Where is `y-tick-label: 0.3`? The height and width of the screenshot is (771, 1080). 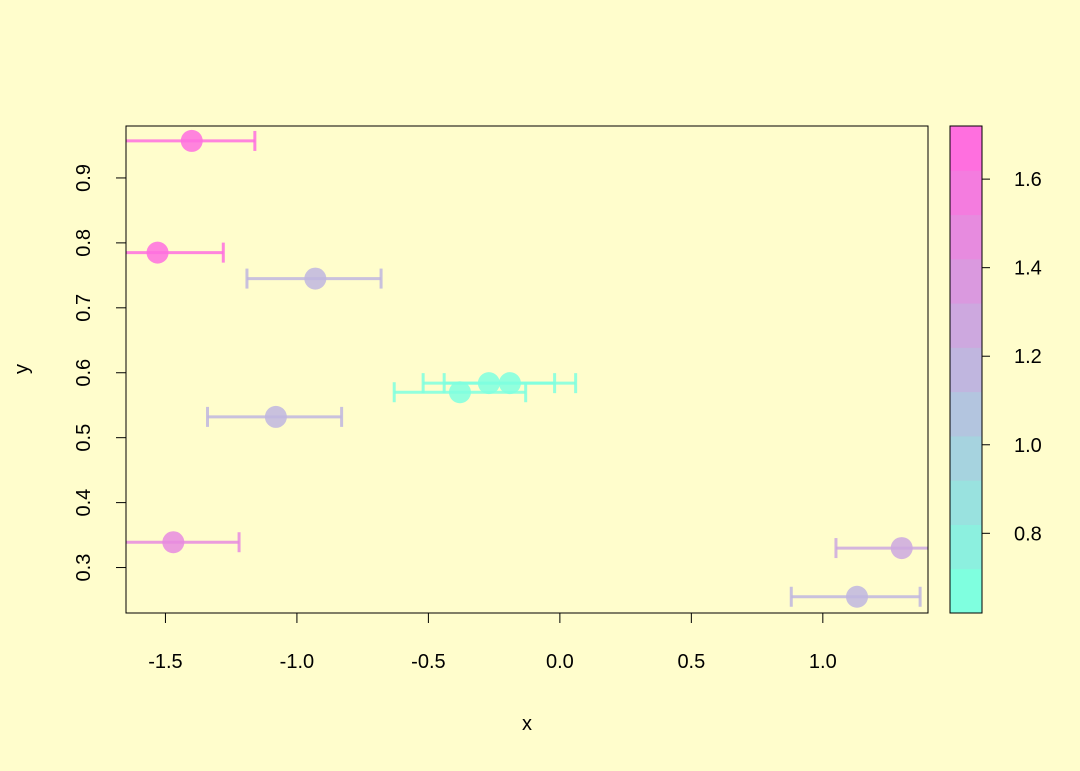 y-tick-label: 0.3 is located at coordinates (84, 568).